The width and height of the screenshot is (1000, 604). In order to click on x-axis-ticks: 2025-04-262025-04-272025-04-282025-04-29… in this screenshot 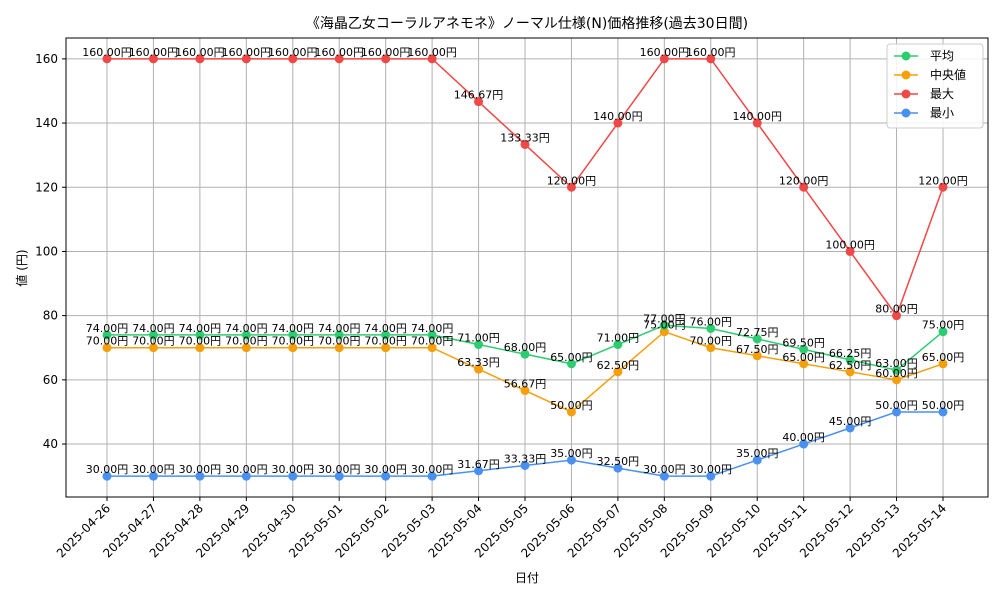, I will do `click(501, 528)`.